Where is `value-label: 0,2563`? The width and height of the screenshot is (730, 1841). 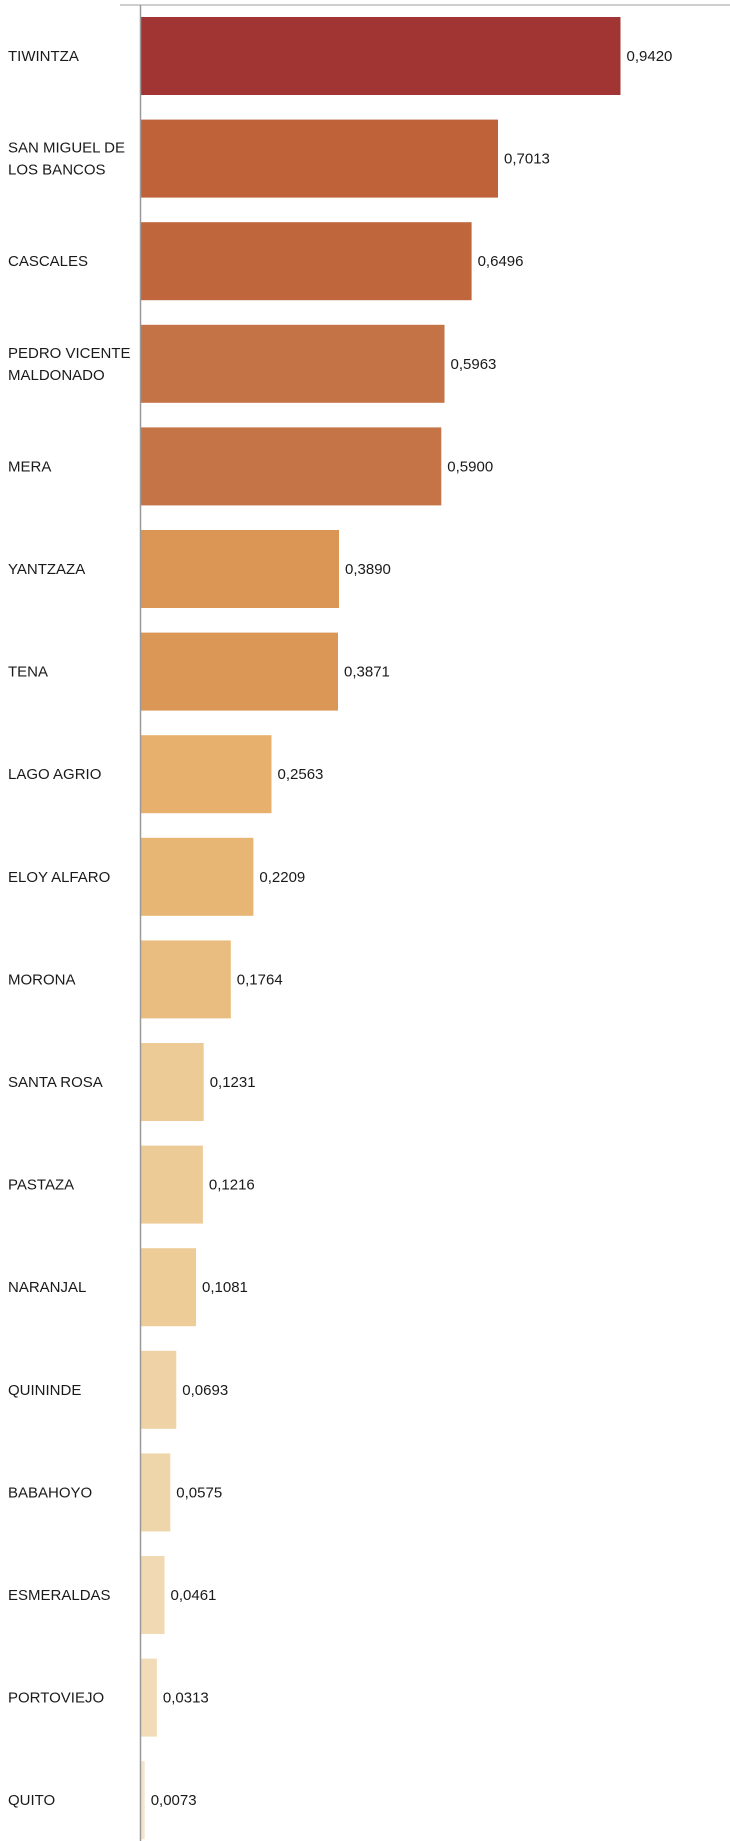 value-label: 0,2563 is located at coordinates (301, 774).